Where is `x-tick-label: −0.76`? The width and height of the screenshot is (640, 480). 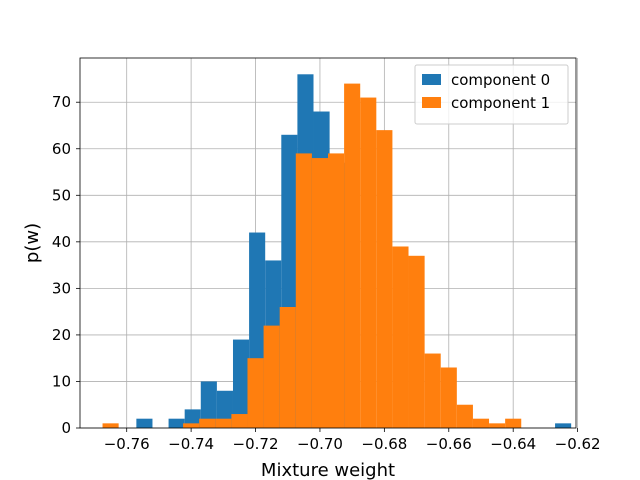
x-tick-label: −0.76 is located at coordinates (127, 444).